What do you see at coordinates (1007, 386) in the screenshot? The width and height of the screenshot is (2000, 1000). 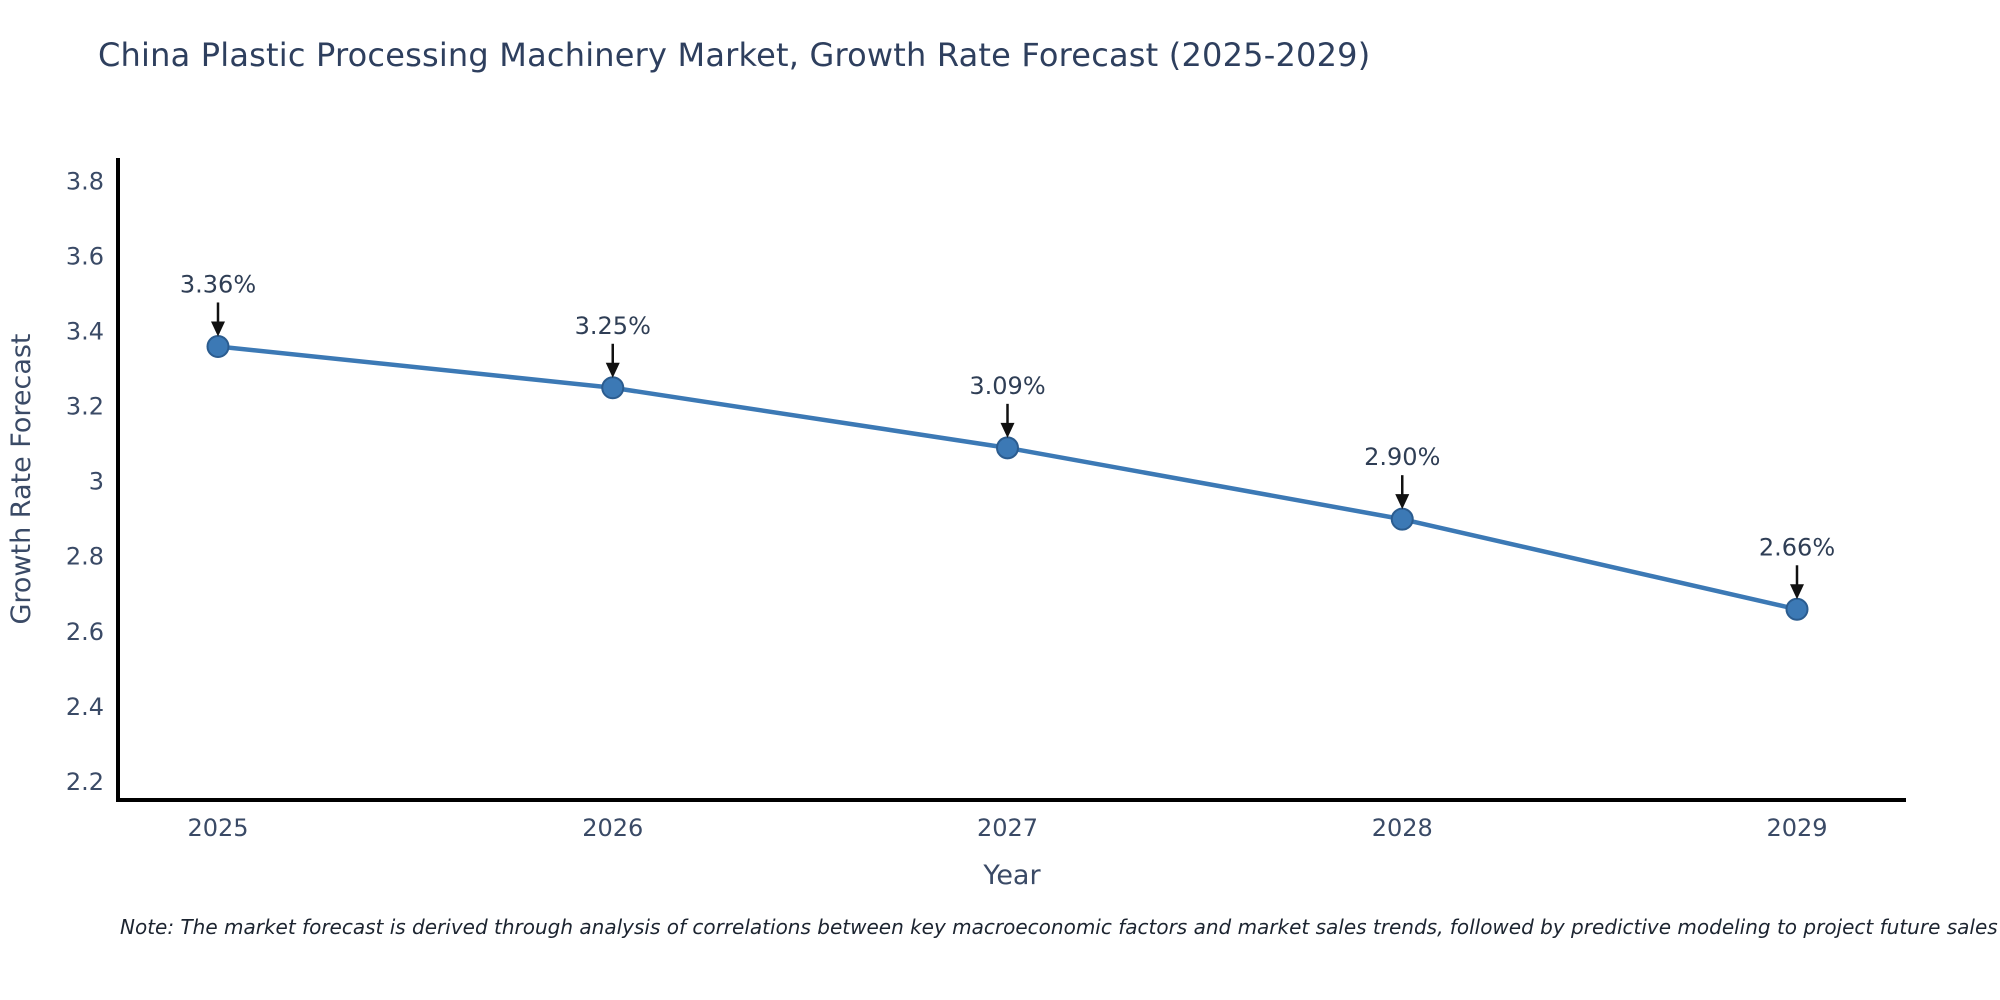 I see `data-point-label: 3.09%` at bounding box center [1007, 386].